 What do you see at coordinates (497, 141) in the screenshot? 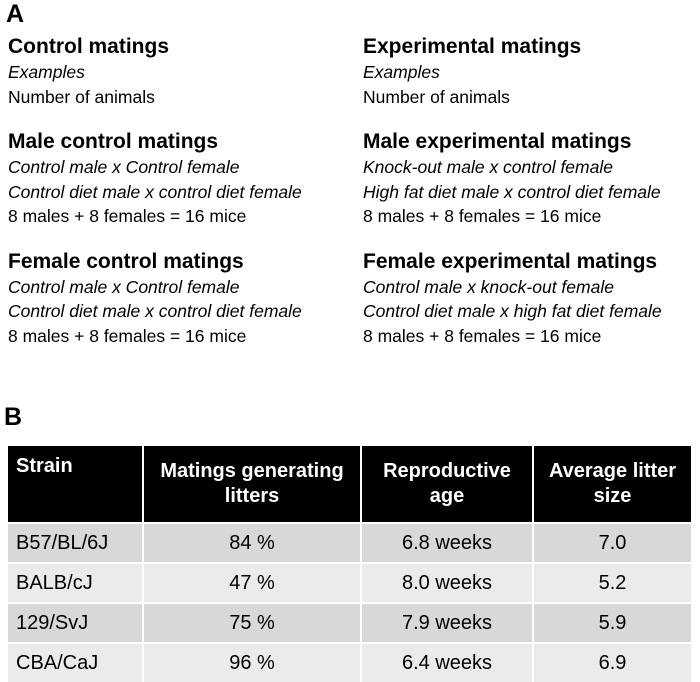
I see `block-title: Male experimental matings` at bounding box center [497, 141].